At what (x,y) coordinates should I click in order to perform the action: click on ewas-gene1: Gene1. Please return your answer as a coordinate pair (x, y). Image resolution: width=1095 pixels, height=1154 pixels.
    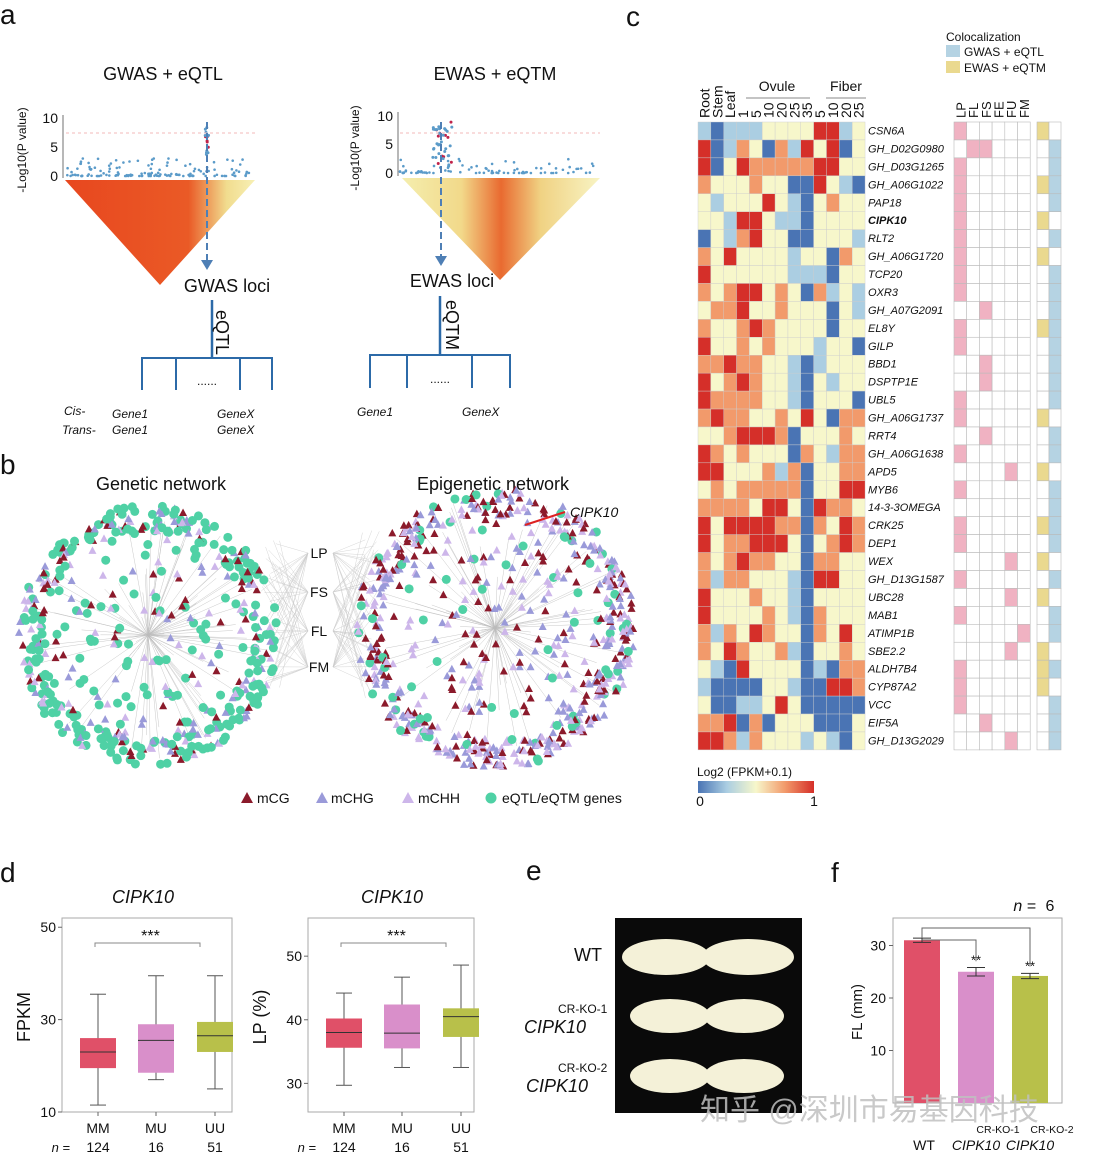
    Looking at the image, I should click on (375, 412).